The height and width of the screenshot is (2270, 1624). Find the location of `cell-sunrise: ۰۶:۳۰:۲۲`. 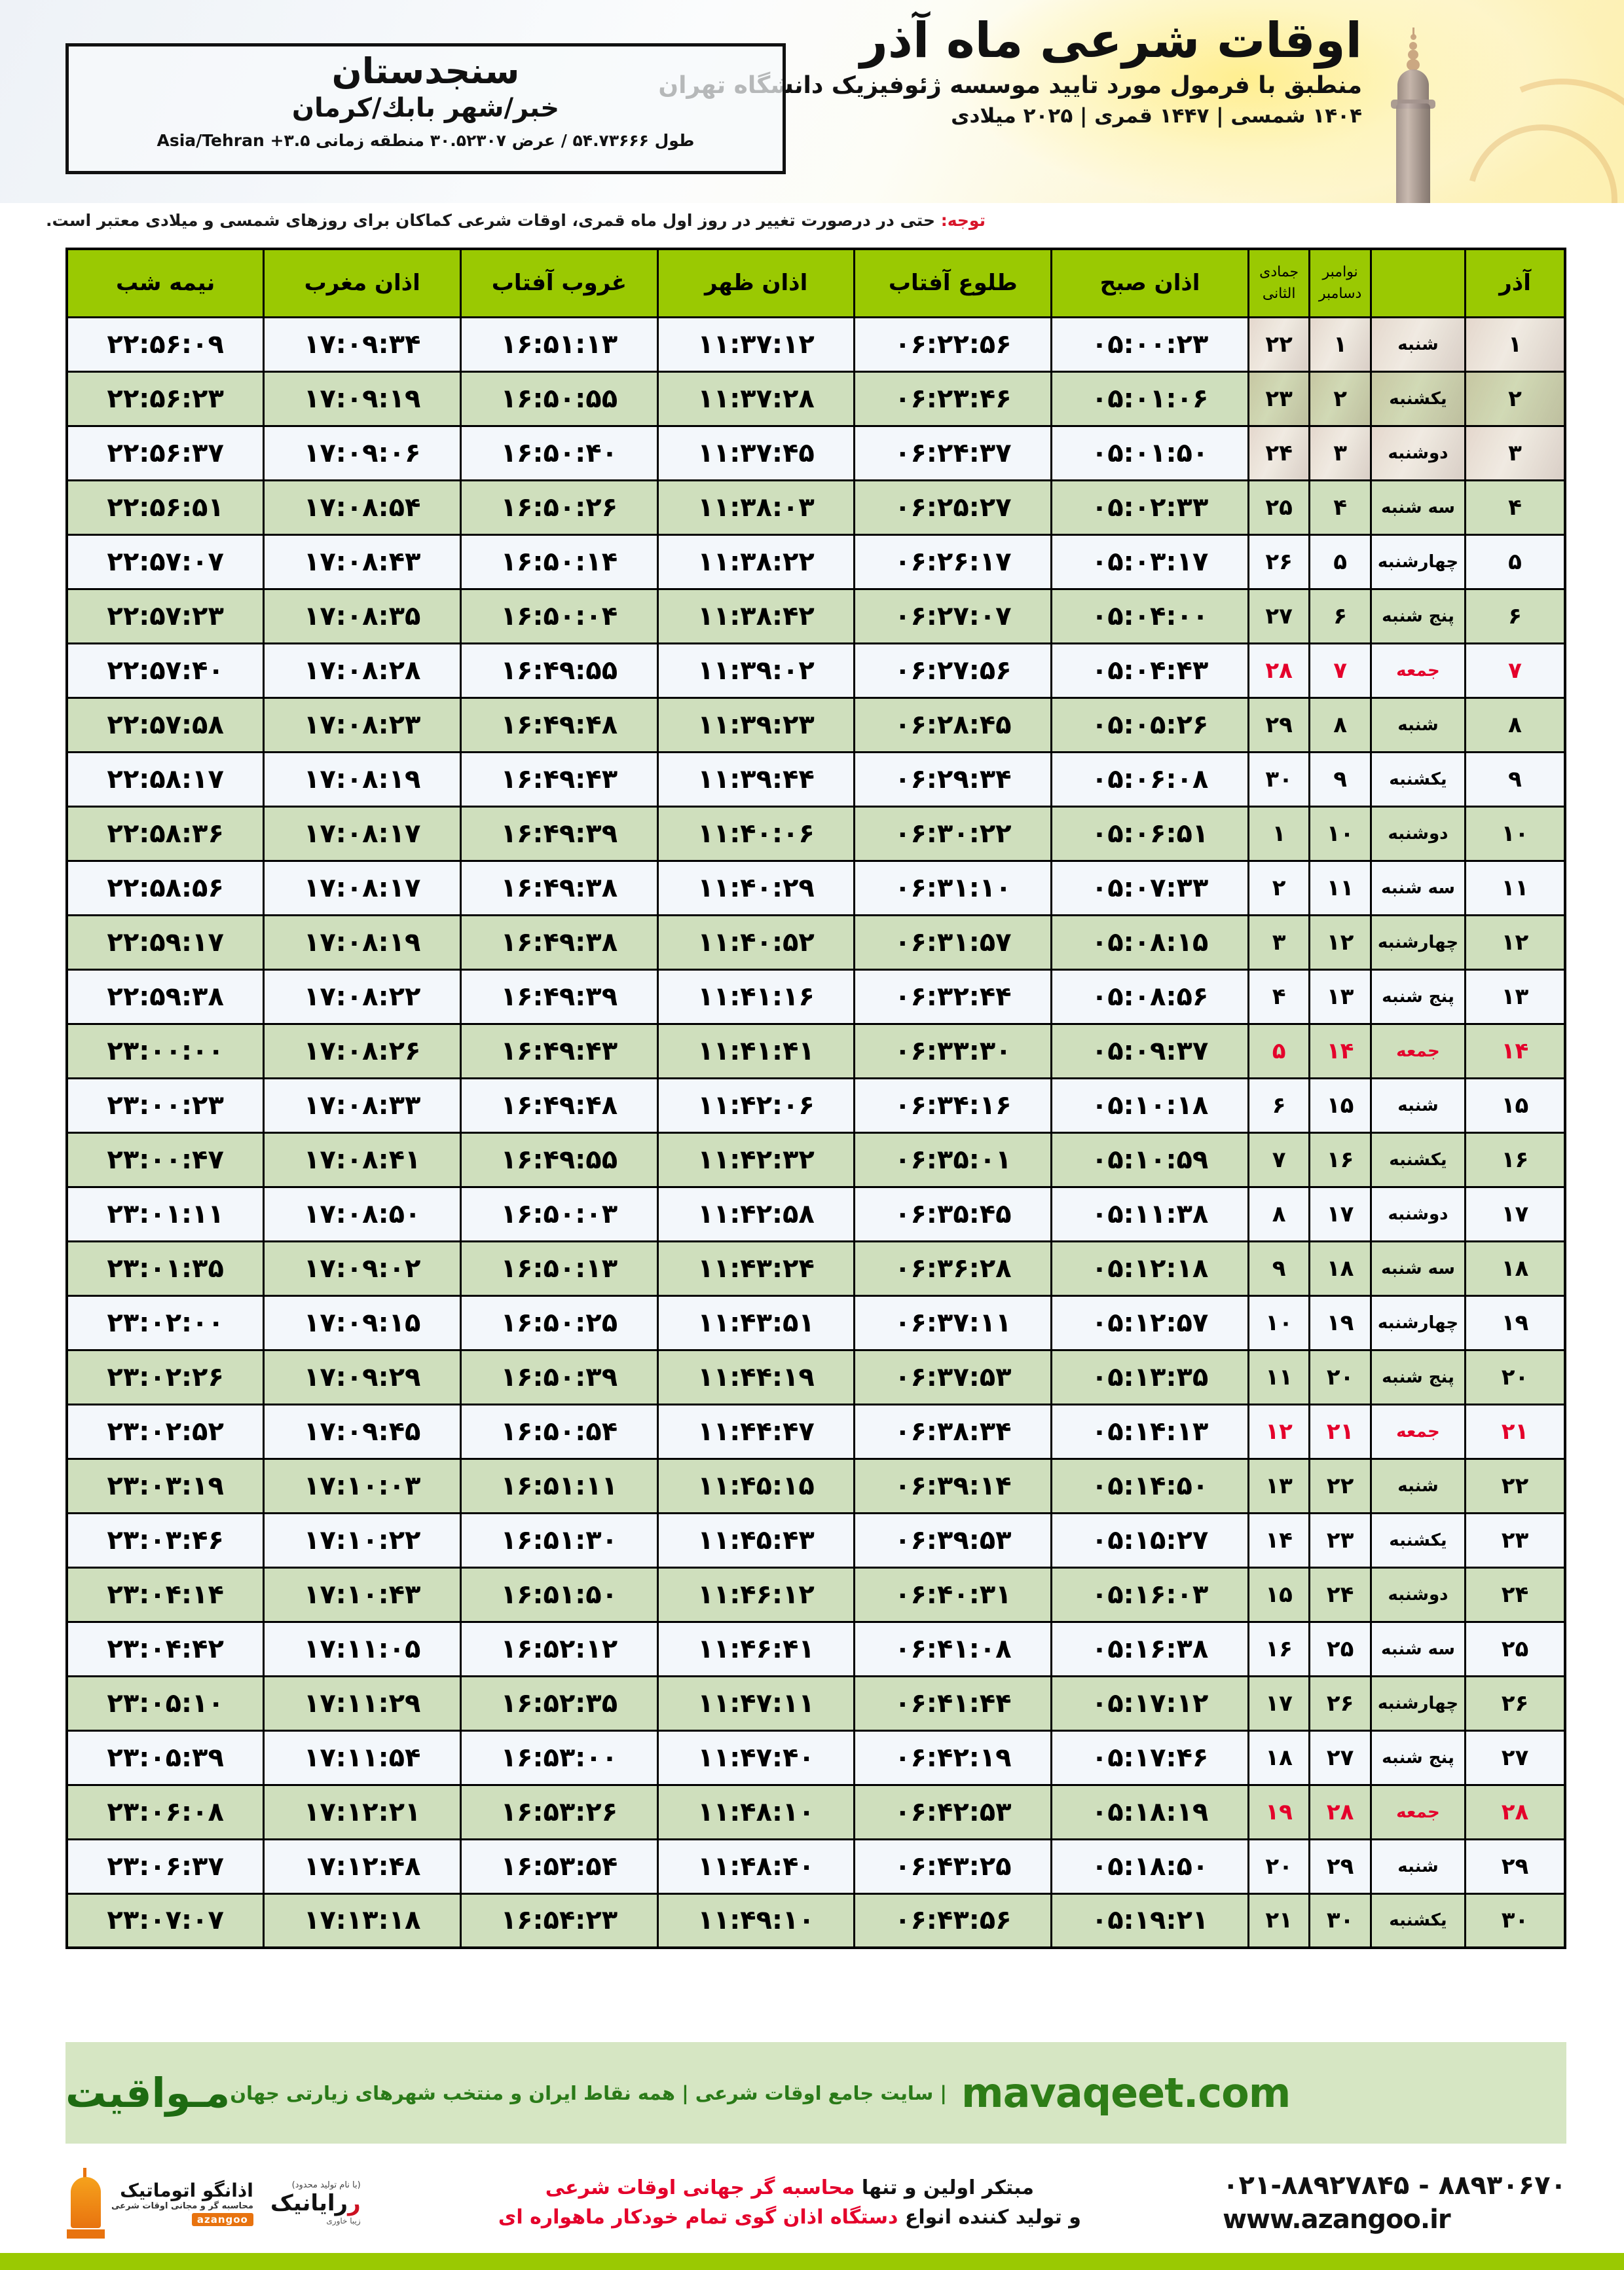

cell-sunrise: ۰۶:۳۰:۲۲ is located at coordinates (953, 833).